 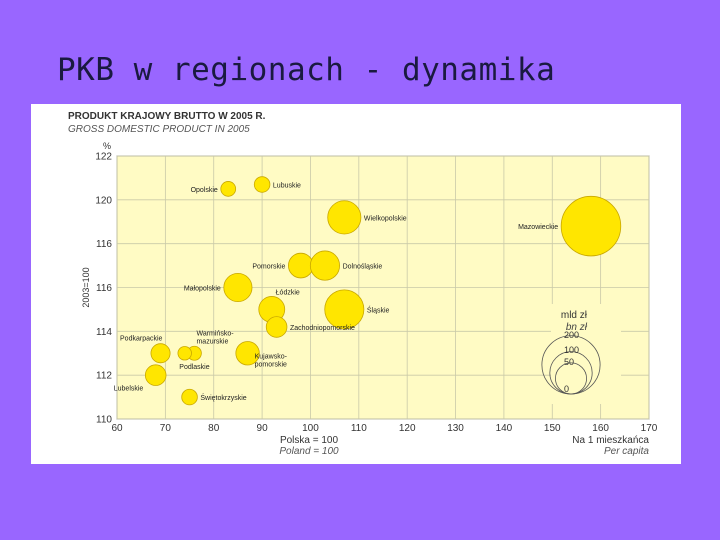 What do you see at coordinates (538, 227) in the screenshot?
I see `bubble-label: Mazowieckie` at bounding box center [538, 227].